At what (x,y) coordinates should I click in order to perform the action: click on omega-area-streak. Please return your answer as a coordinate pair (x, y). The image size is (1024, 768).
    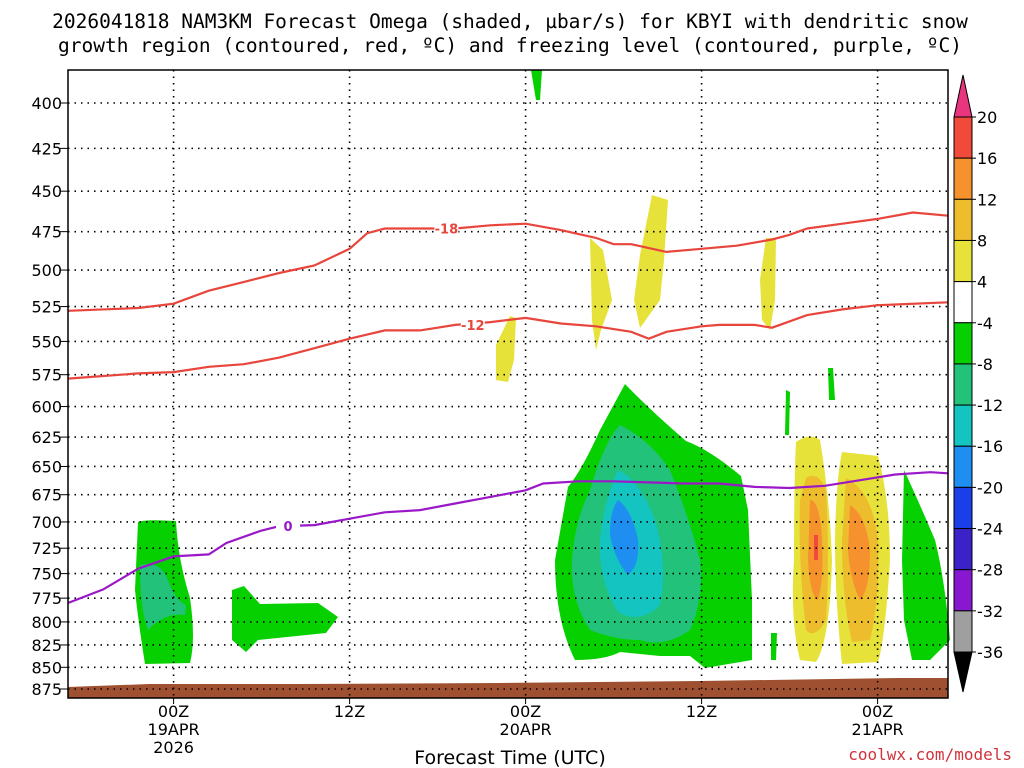
    Looking at the image, I should click on (787, 412).